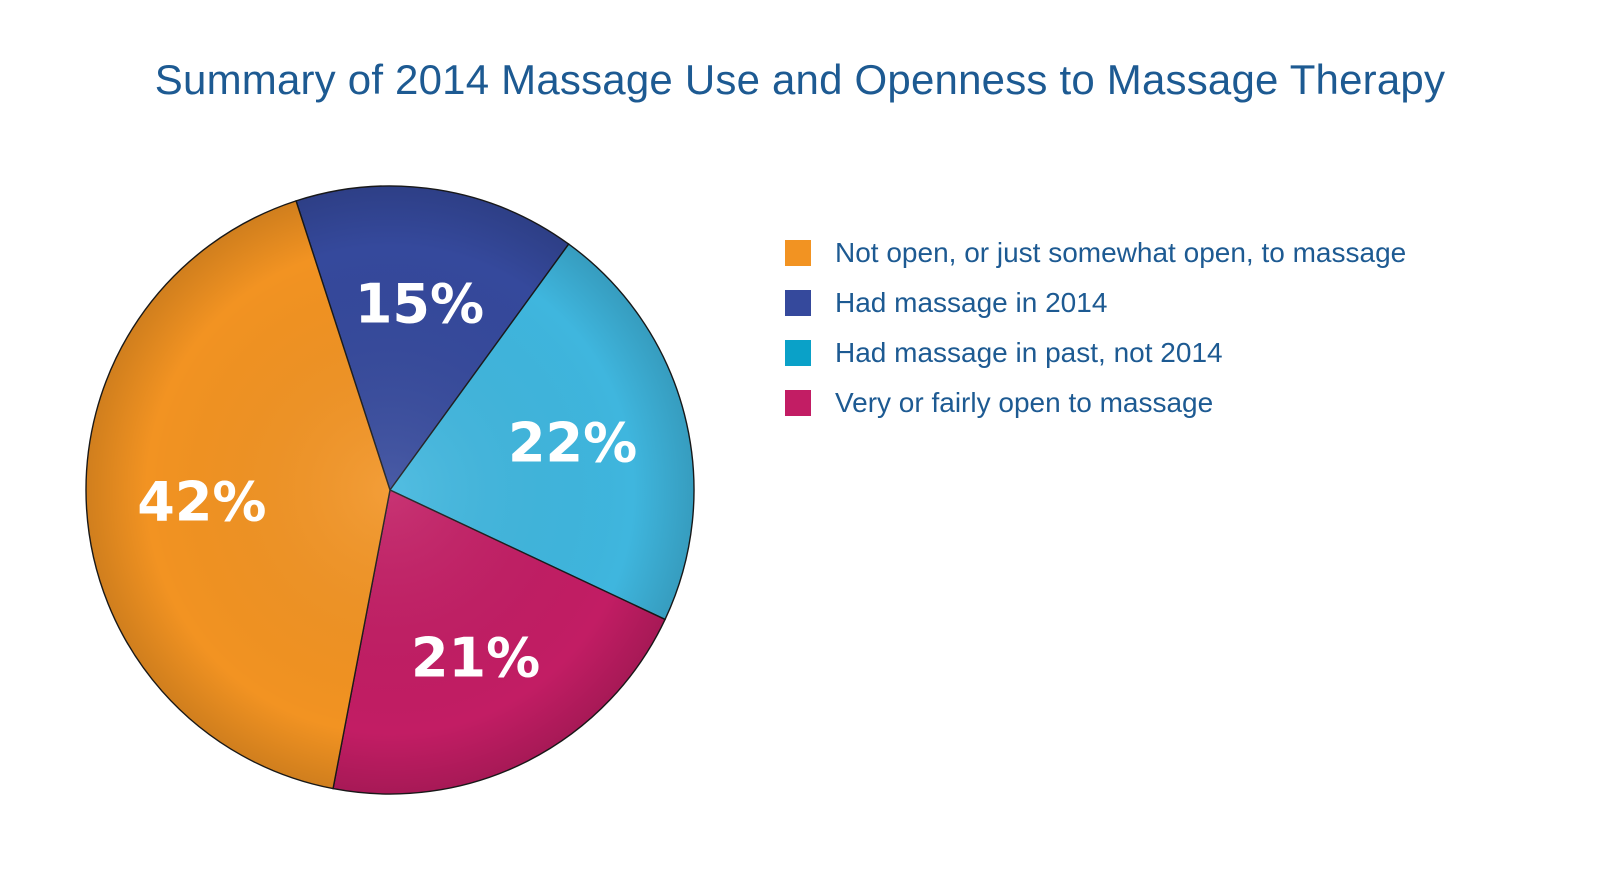 The width and height of the screenshot is (1600, 873). What do you see at coordinates (572, 443) in the screenshot?
I see `slice-data-label: 22%` at bounding box center [572, 443].